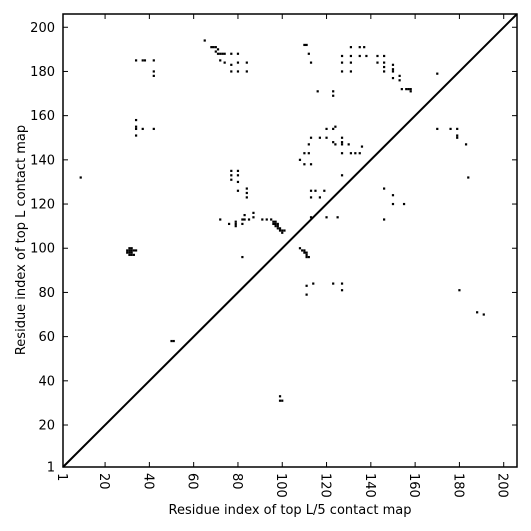  Describe the element at coordinates (46, 293) in the screenshot. I see `y-tick-label: 80` at that location.